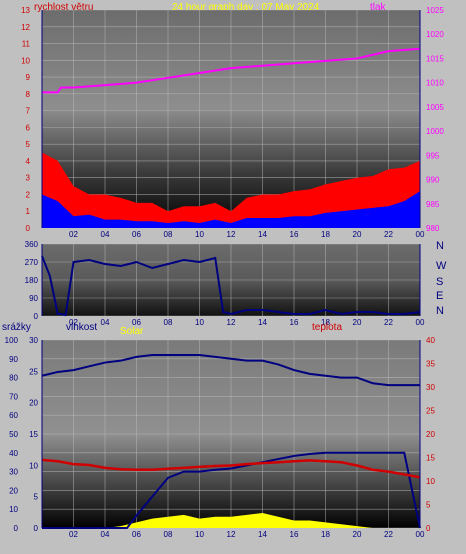  Describe the element at coordinates (63, 7) in the screenshot. I see `wind-axis-title: rychlost větru` at that location.